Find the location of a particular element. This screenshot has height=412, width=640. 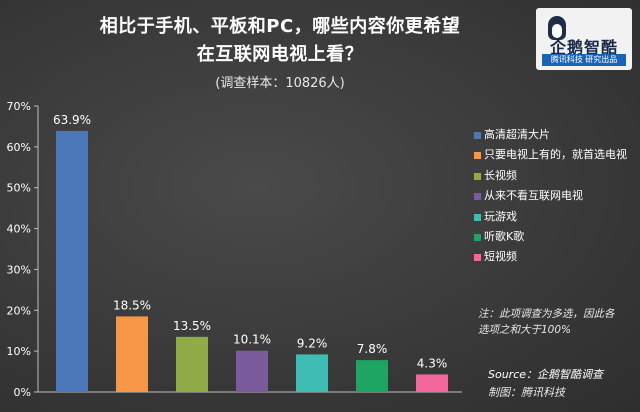

chart-title-line-1: 相比于手机、平板和PC，哪些内容你更希望 is located at coordinates (280, 26).